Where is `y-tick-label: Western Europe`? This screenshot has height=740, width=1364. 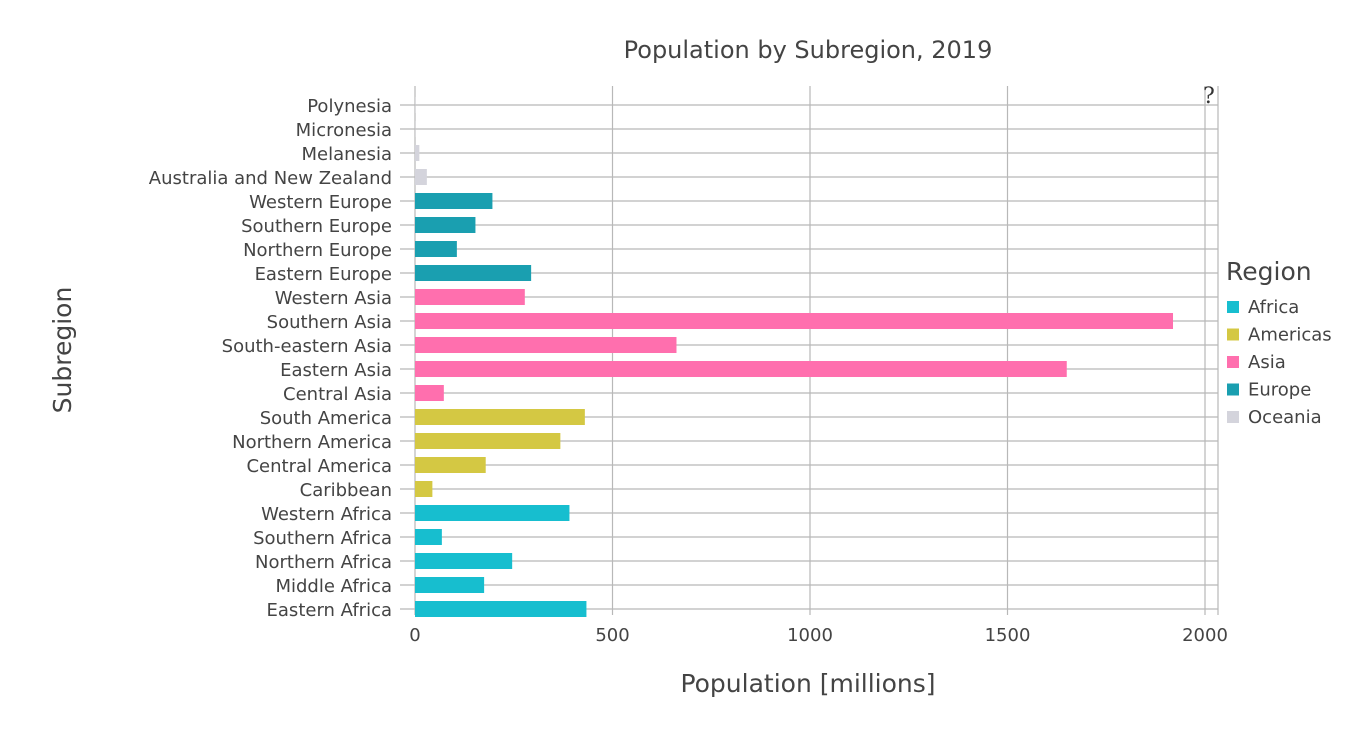
y-tick-label: Western Europe is located at coordinates (320, 202).